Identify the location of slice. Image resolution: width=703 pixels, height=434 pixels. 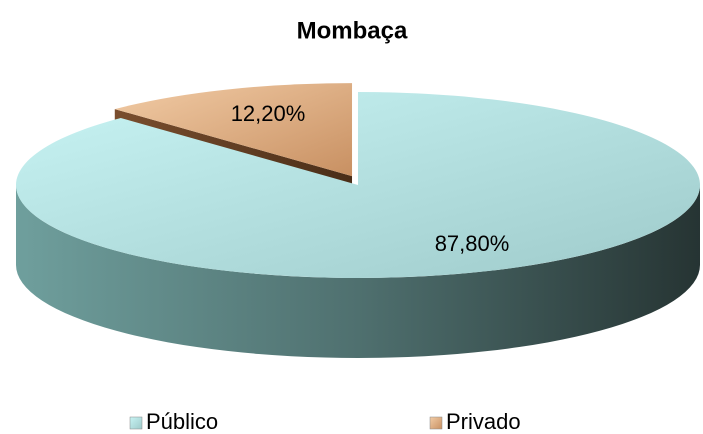
(233, 130).